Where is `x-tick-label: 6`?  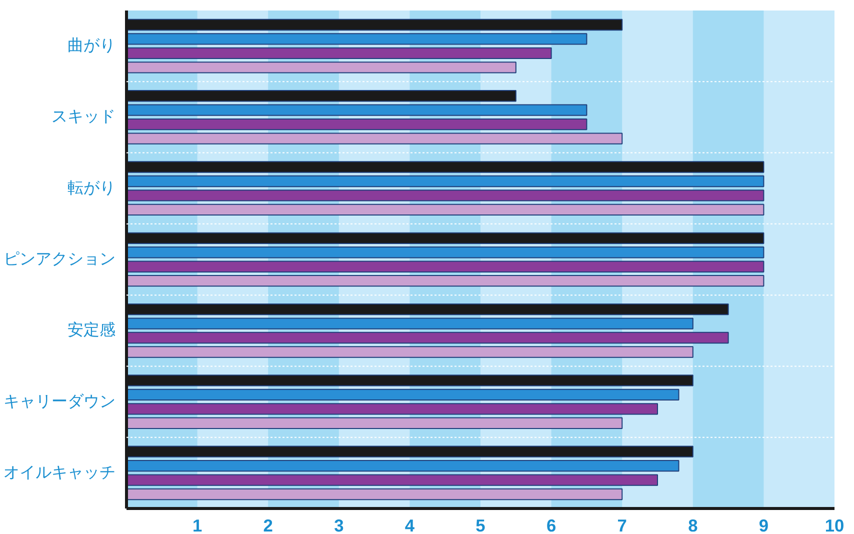
x-tick-label: 6 is located at coordinates (551, 525).